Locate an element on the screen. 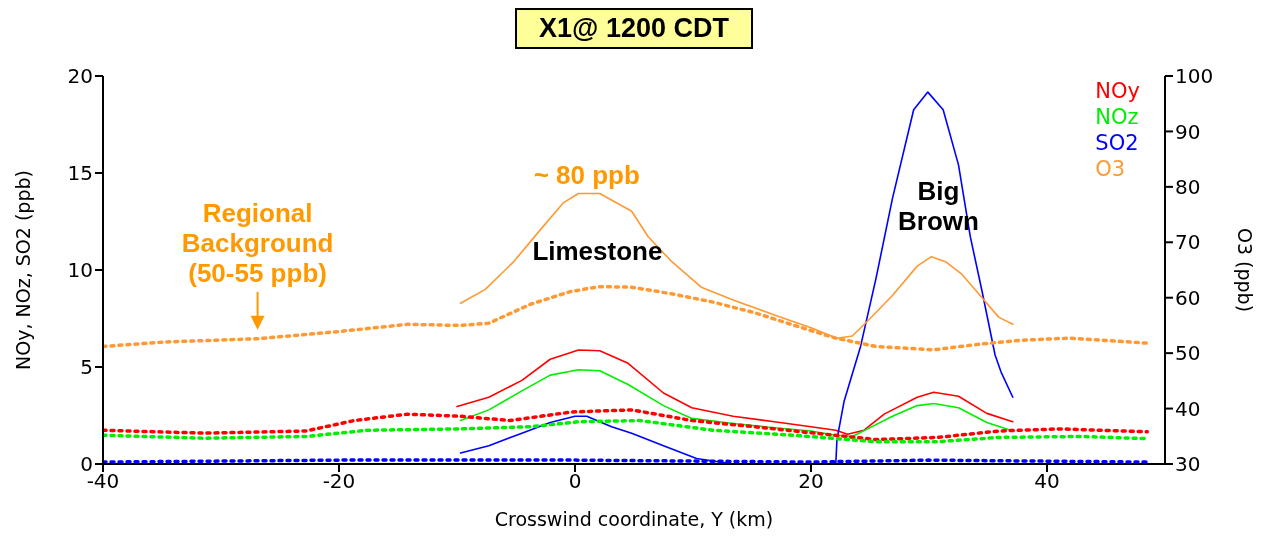 The image size is (1268, 542). annotation: Regional Background (50-55 ppb) is located at coordinates (257, 242).